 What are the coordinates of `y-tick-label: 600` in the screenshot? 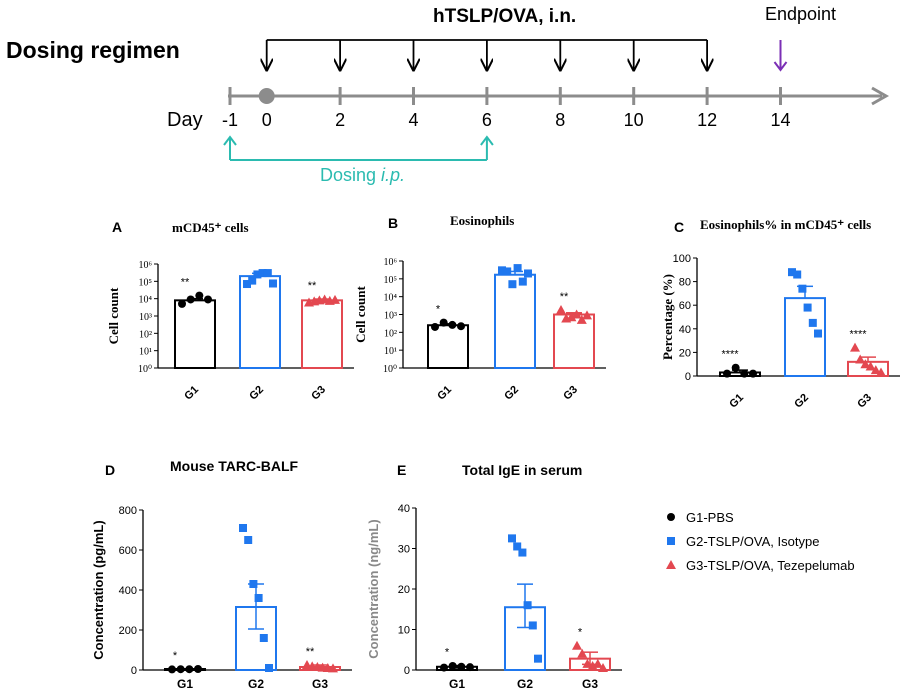 It's located at (128, 551).